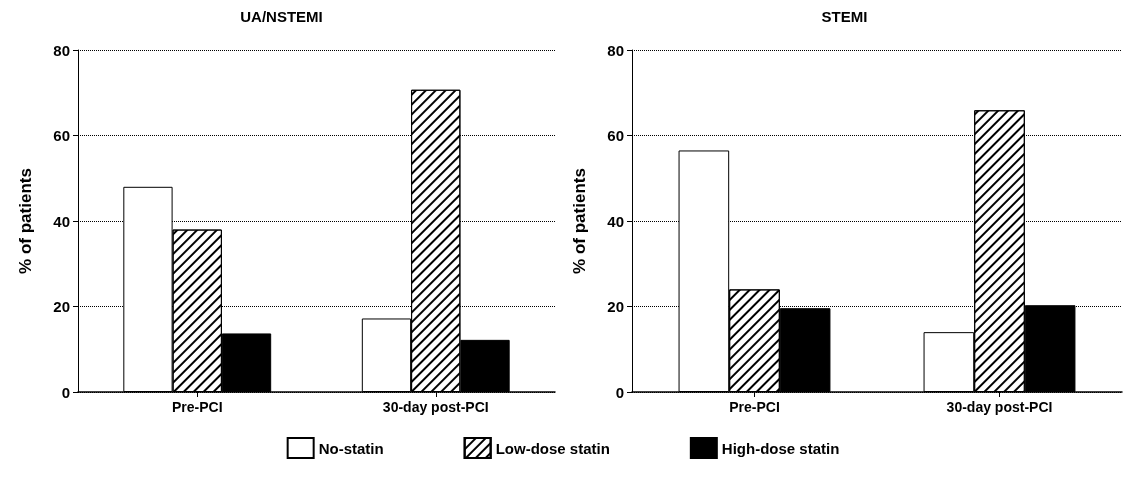 The image size is (1126, 477). Describe the element at coordinates (844, 16) in the screenshot. I see `chart-title: STEMI` at that location.